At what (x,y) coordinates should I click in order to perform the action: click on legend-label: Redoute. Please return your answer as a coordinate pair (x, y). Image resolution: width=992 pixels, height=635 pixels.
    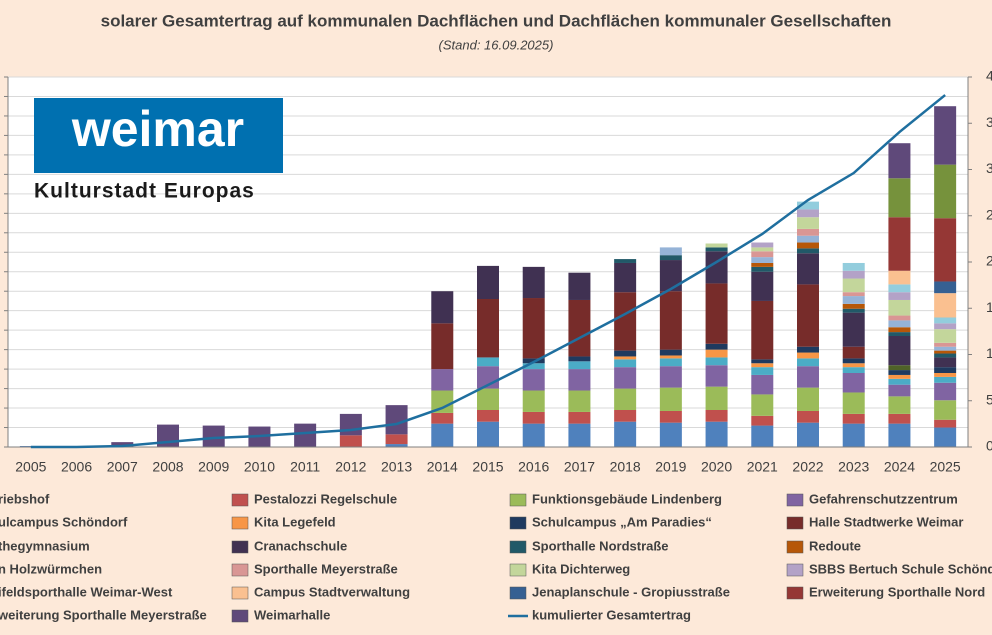
    Looking at the image, I should click on (835, 545).